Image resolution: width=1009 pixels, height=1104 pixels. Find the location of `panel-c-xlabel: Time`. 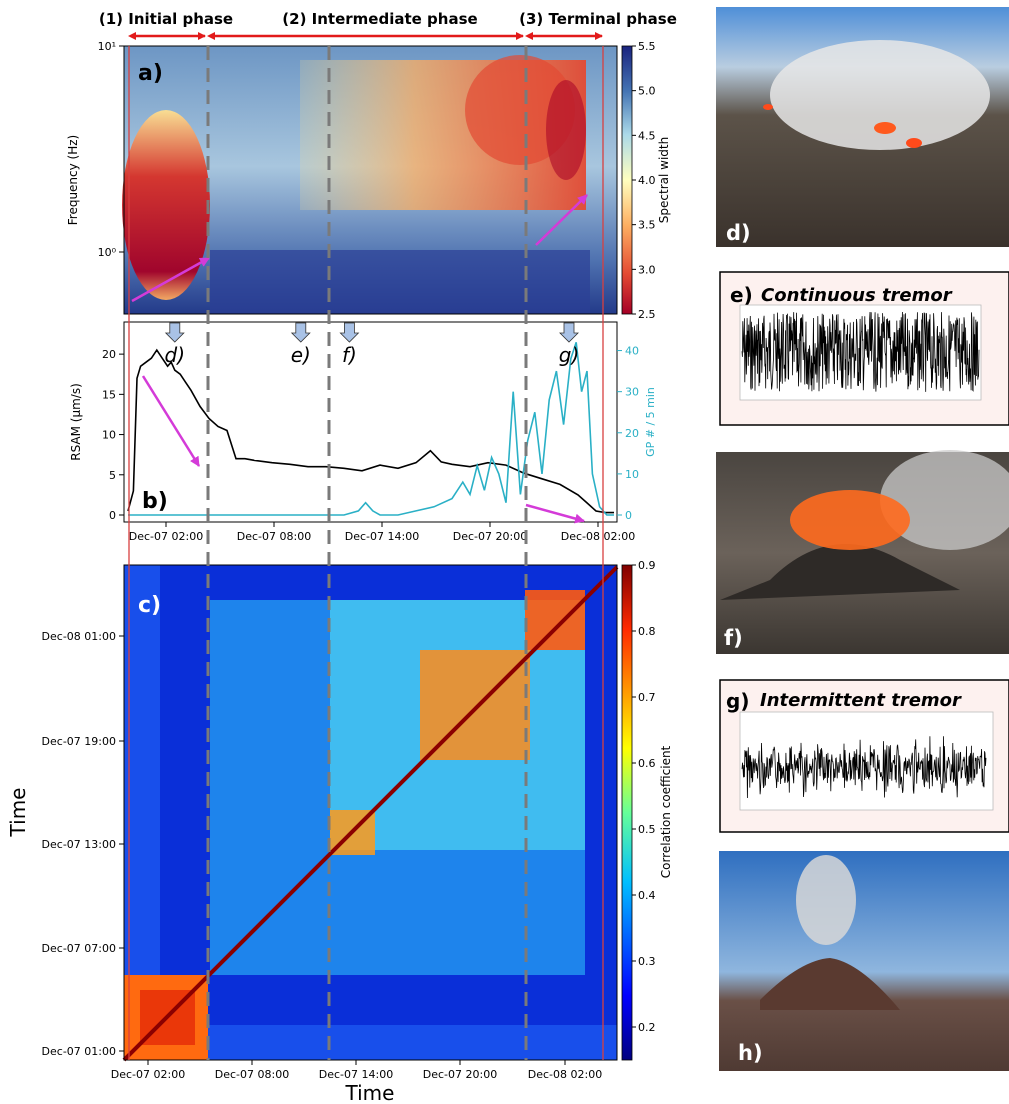

panel-c-xlabel: Time is located at coordinates (370, 1092).